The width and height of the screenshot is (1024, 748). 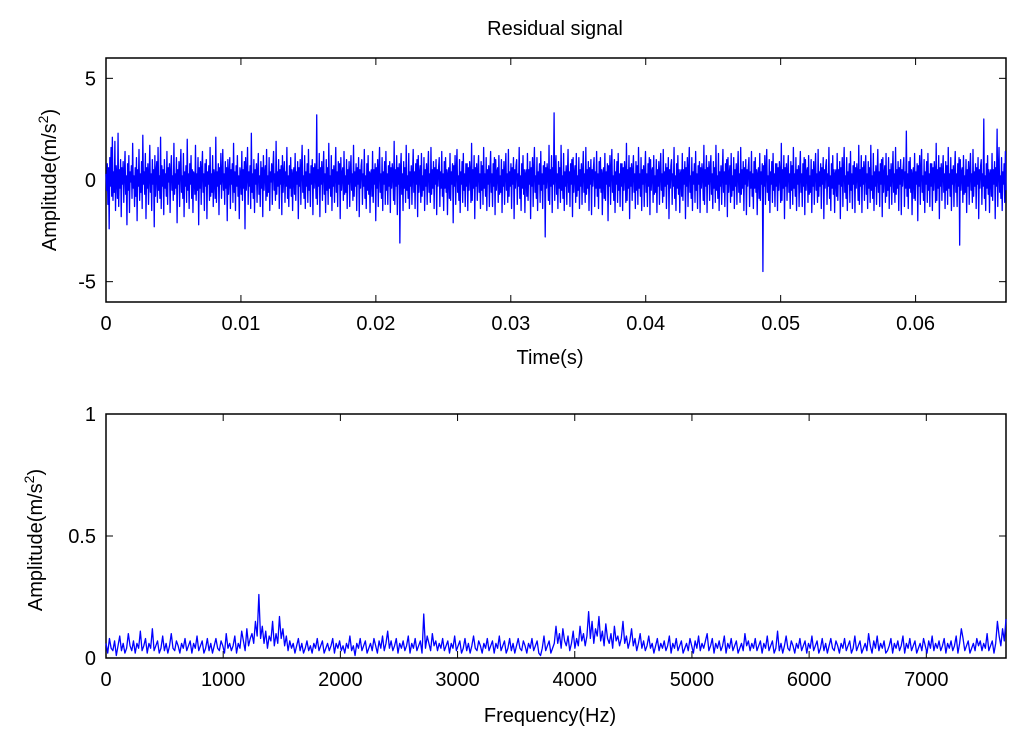 What do you see at coordinates (105, 680) in the screenshot?
I see `frequency-x-tick-label: 0` at bounding box center [105, 680].